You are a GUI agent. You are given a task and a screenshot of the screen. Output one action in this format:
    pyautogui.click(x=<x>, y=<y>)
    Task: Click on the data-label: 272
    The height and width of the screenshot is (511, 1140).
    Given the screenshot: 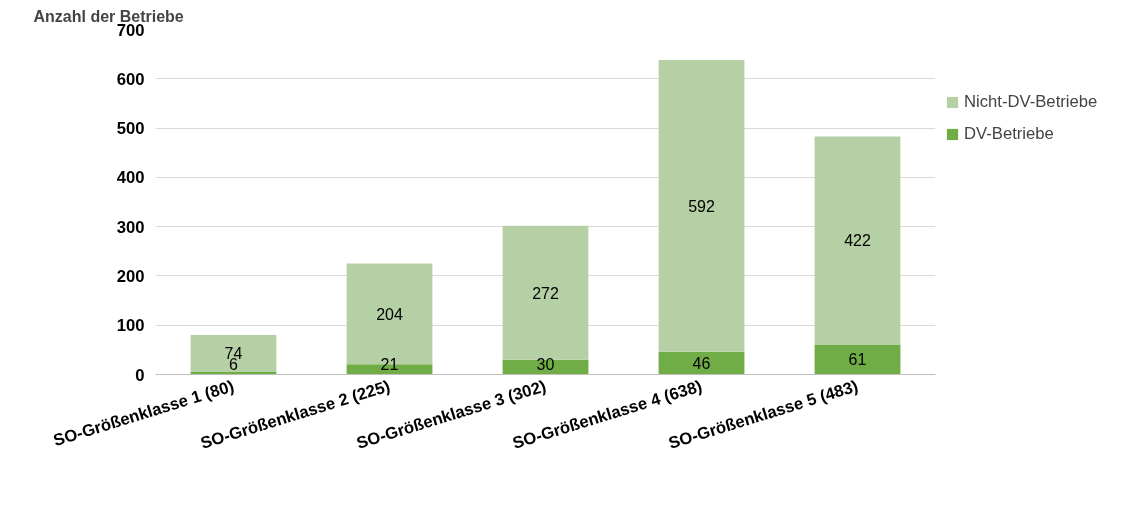 What is the action you would take?
    pyautogui.click(x=545, y=293)
    